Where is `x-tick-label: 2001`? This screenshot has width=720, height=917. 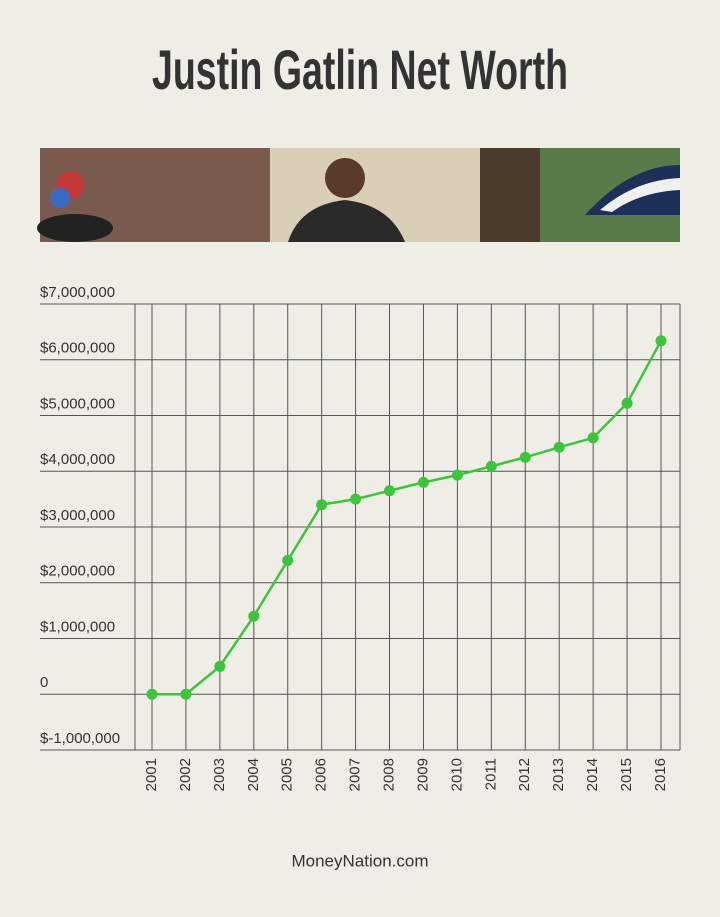 x-tick-label: 2001 is located at coordinates (151, 774).